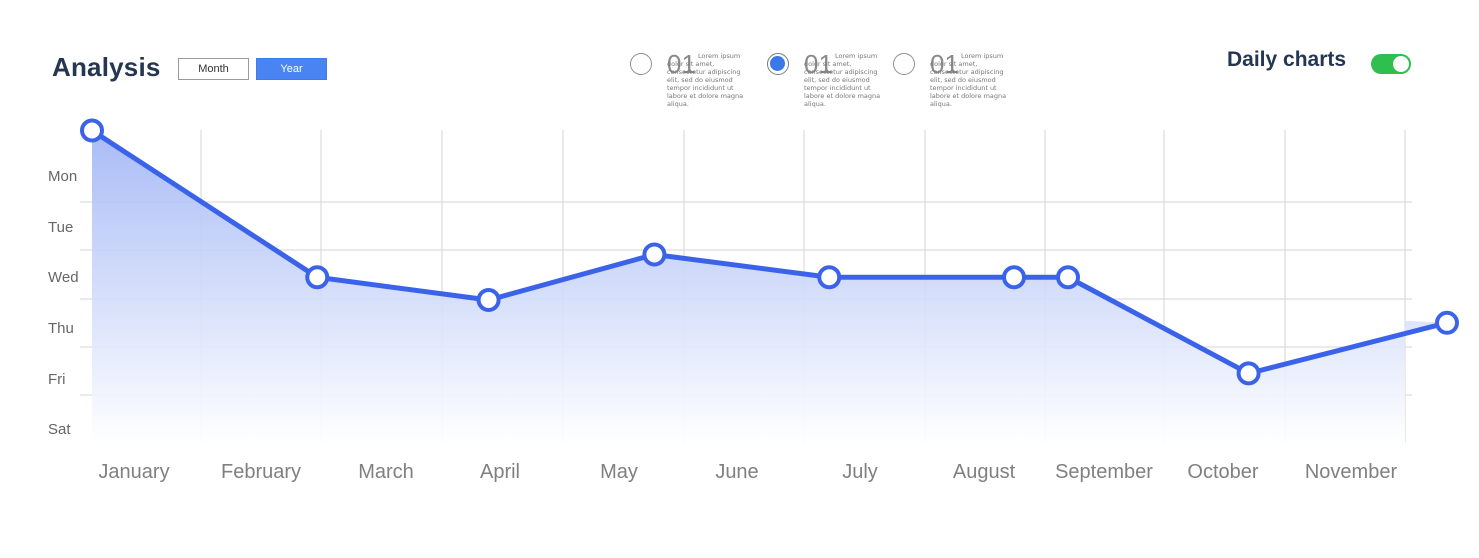  Describe the element at coordinates (57, 379) in the screenshot. I see `y-tick-label: Fri` at that location.